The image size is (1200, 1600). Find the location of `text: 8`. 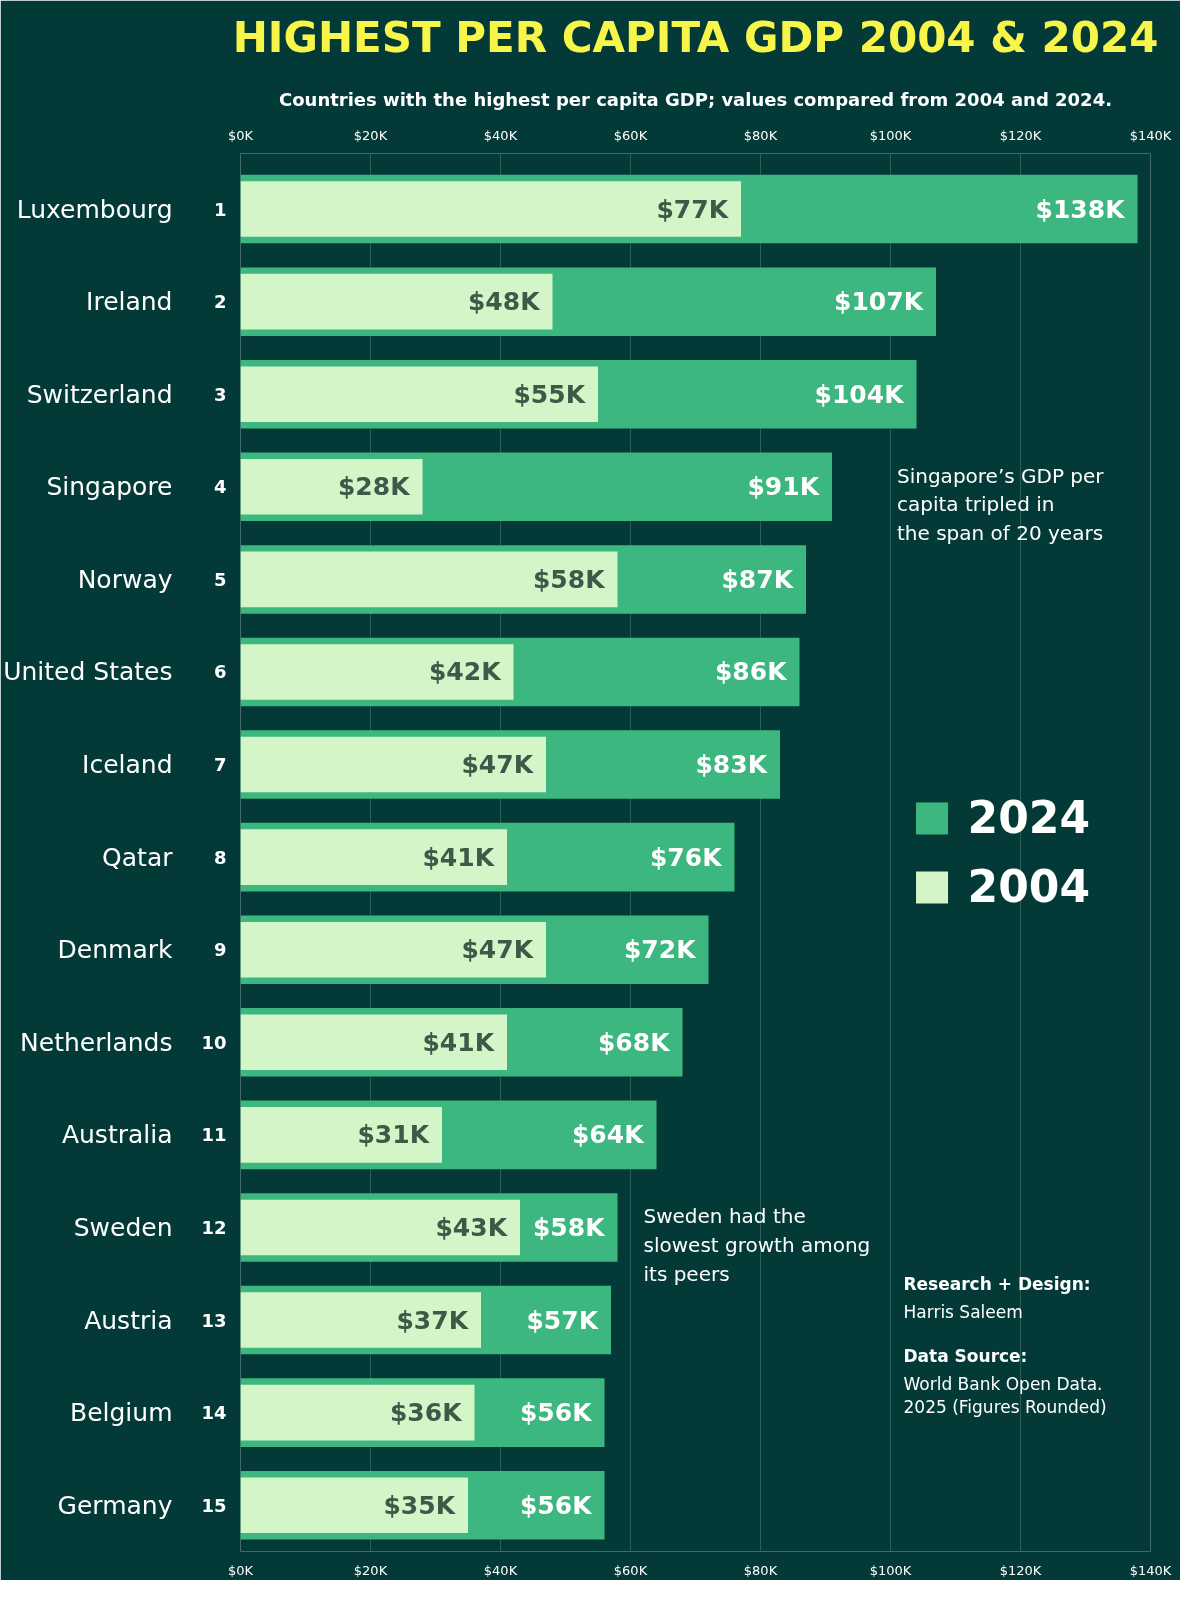

text: 8 is located at coordinates (220, 857).